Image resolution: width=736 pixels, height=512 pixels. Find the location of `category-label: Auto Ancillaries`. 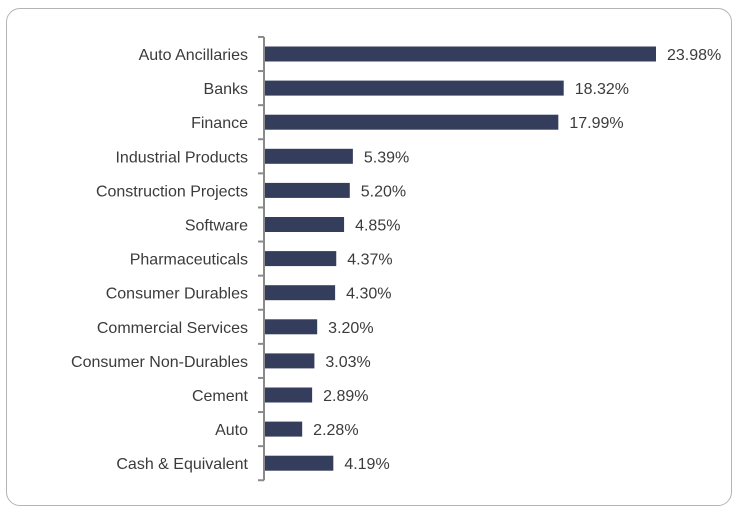

category-label: Auto Ancillaries is located at coordinates (193, 55).